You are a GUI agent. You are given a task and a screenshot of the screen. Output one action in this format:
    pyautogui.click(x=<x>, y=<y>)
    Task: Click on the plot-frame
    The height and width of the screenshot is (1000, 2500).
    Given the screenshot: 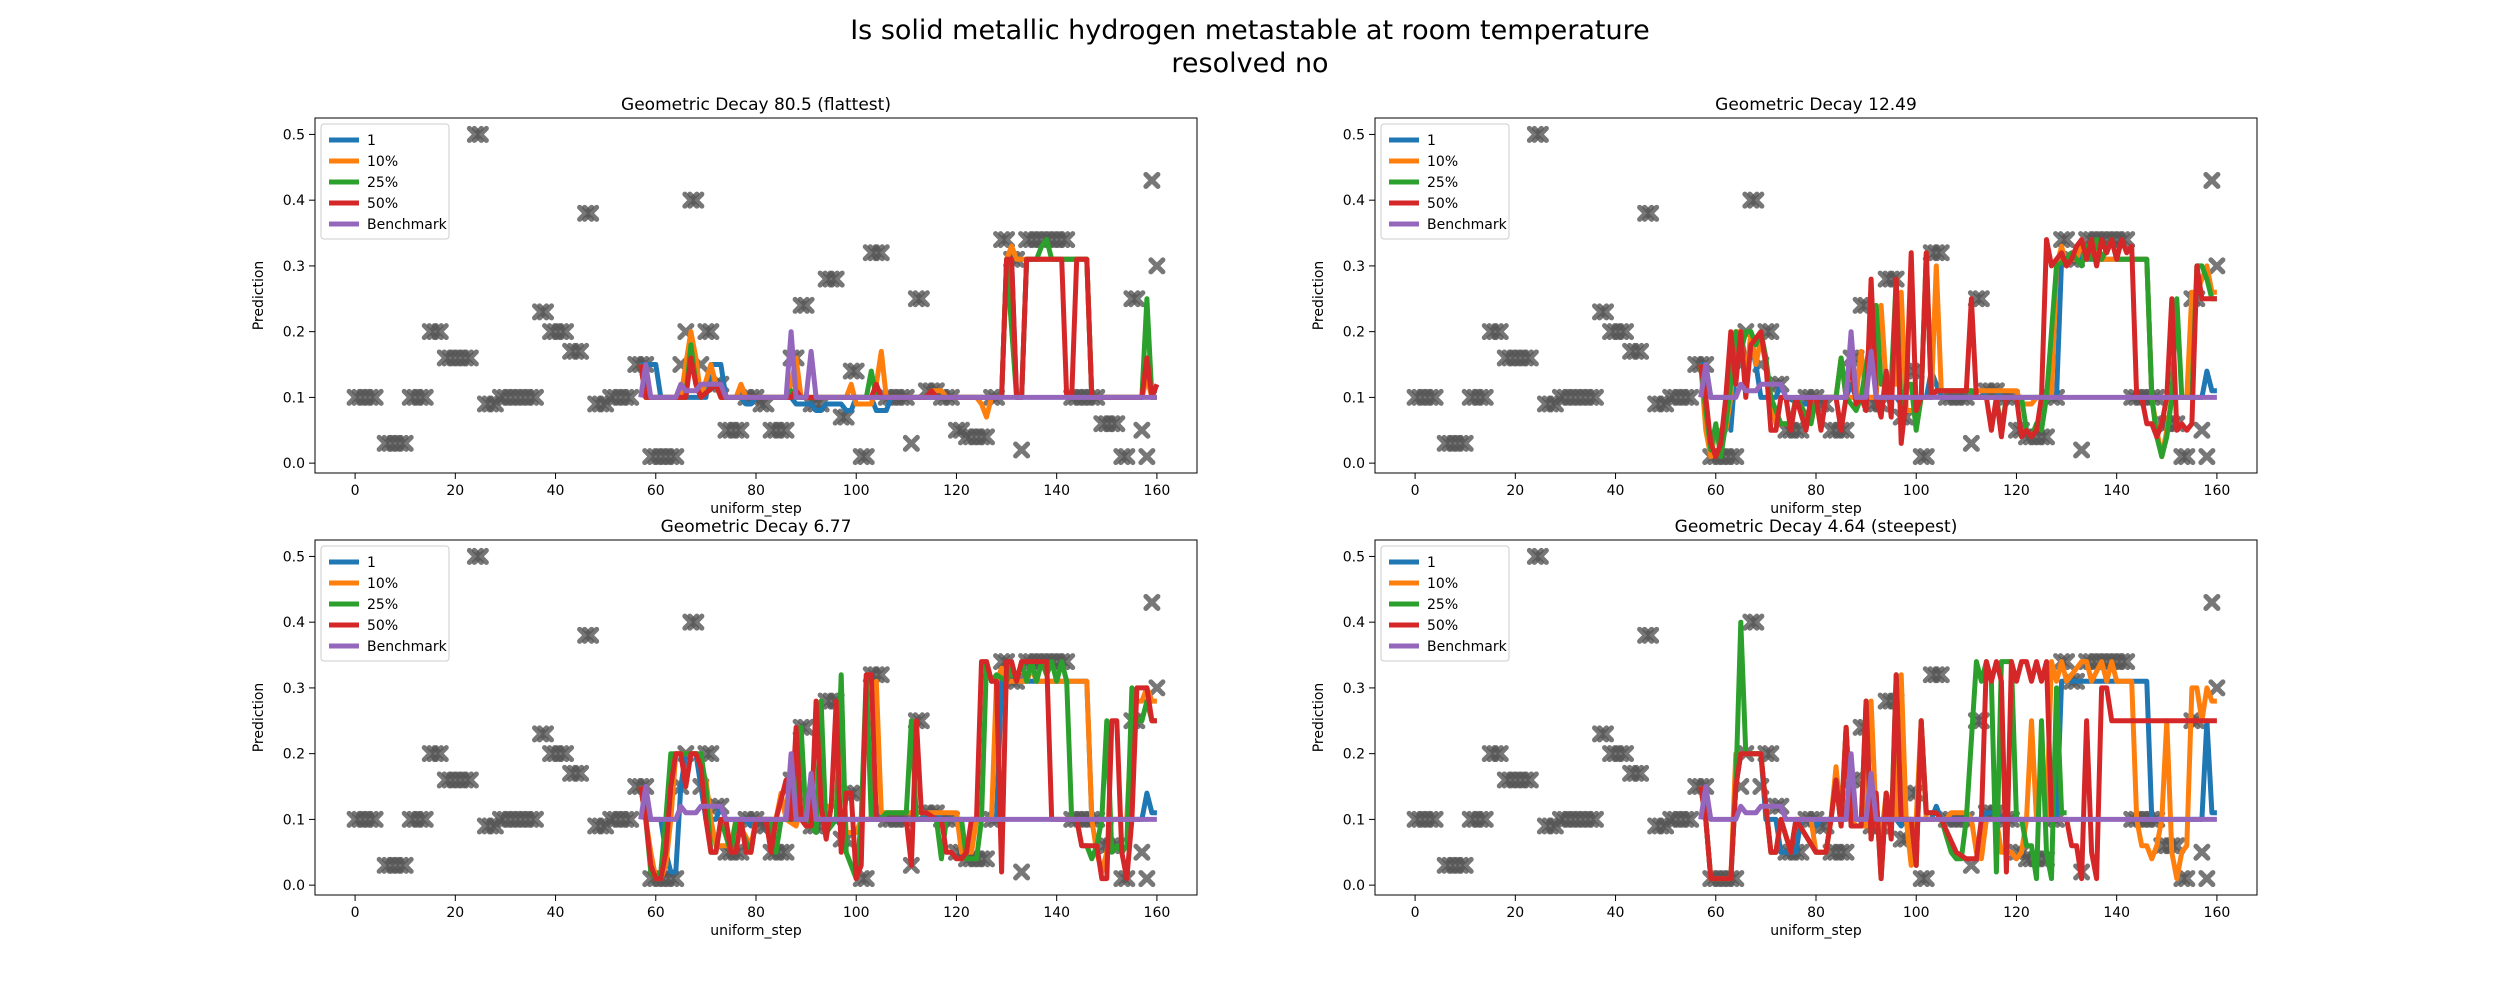 What is the action you would take?
    pyautogui.click(x=1816, y=717)
    